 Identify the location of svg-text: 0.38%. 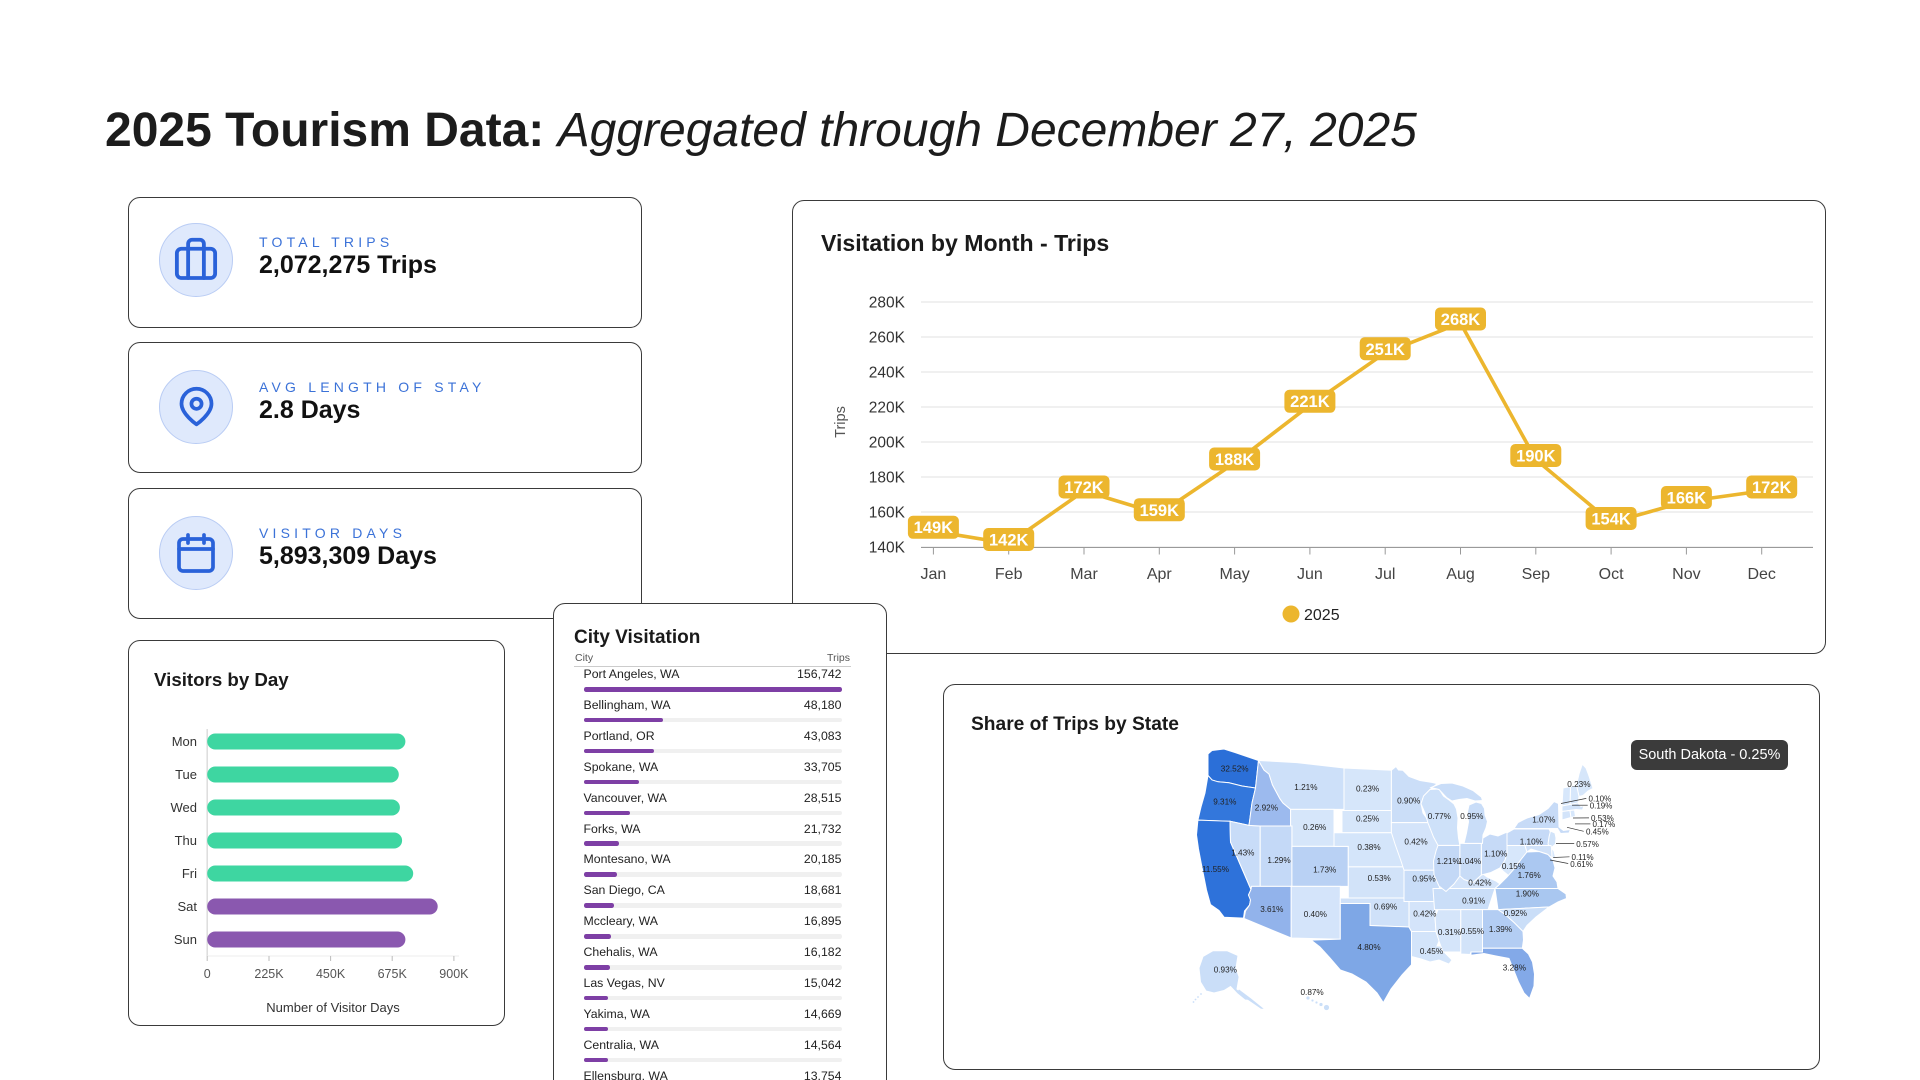
(1368, 847).